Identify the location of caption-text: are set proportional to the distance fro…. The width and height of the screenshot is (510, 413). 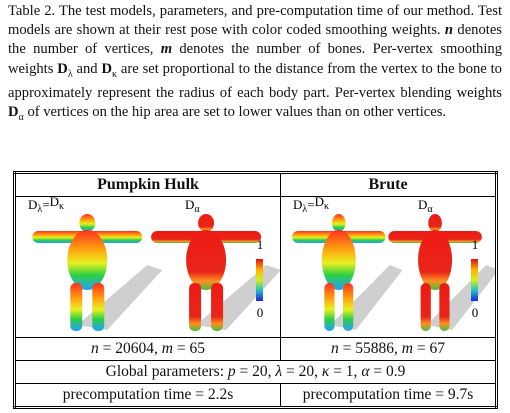
(255, 80).